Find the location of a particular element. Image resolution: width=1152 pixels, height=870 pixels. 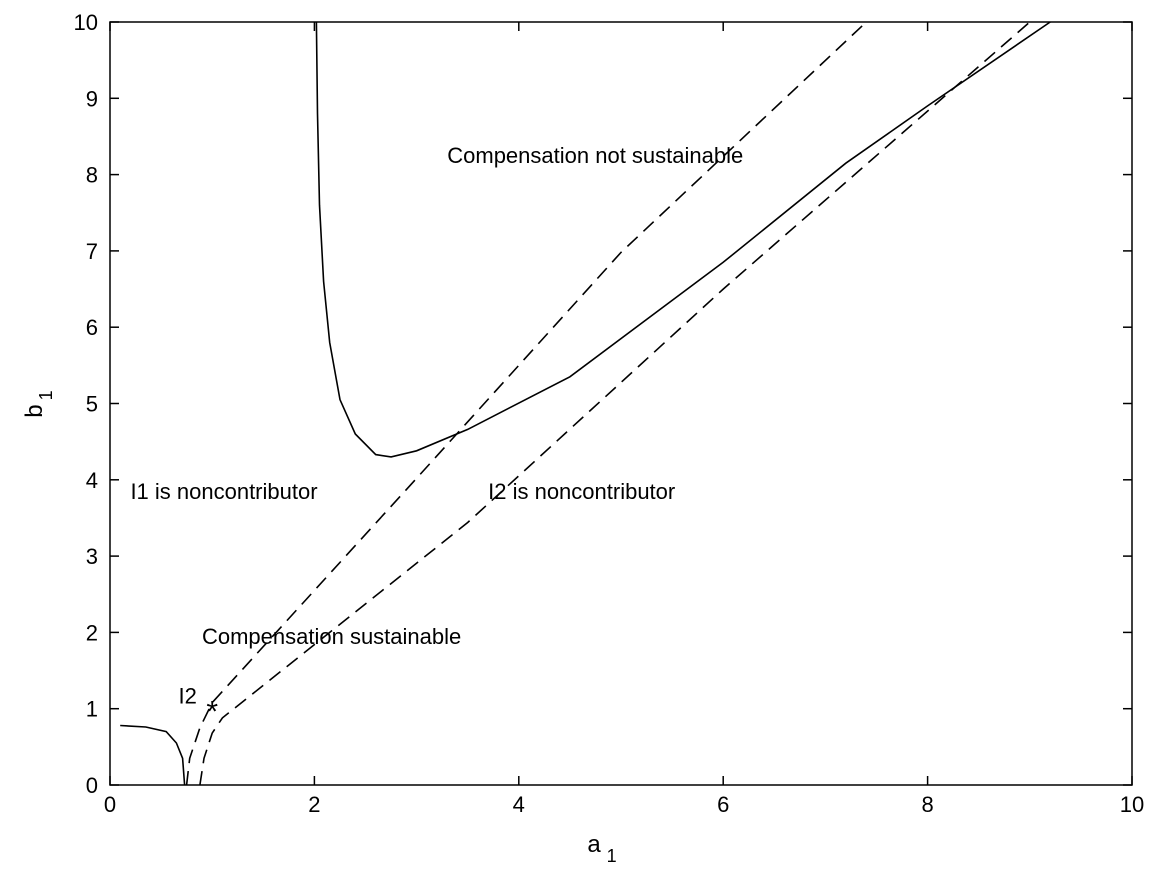

y-tick-label: 9 is located at coordinates (92, 98).